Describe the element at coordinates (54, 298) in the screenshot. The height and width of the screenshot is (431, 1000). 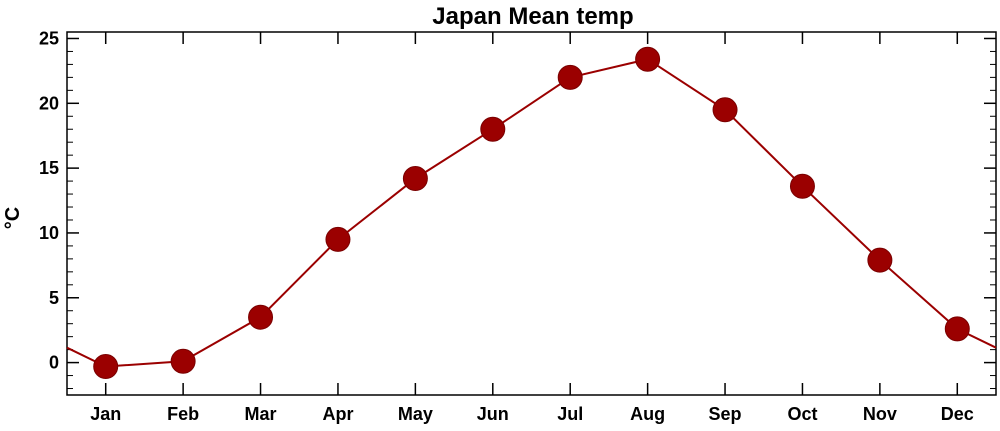
I see `y-tick-label: 5` at that location.